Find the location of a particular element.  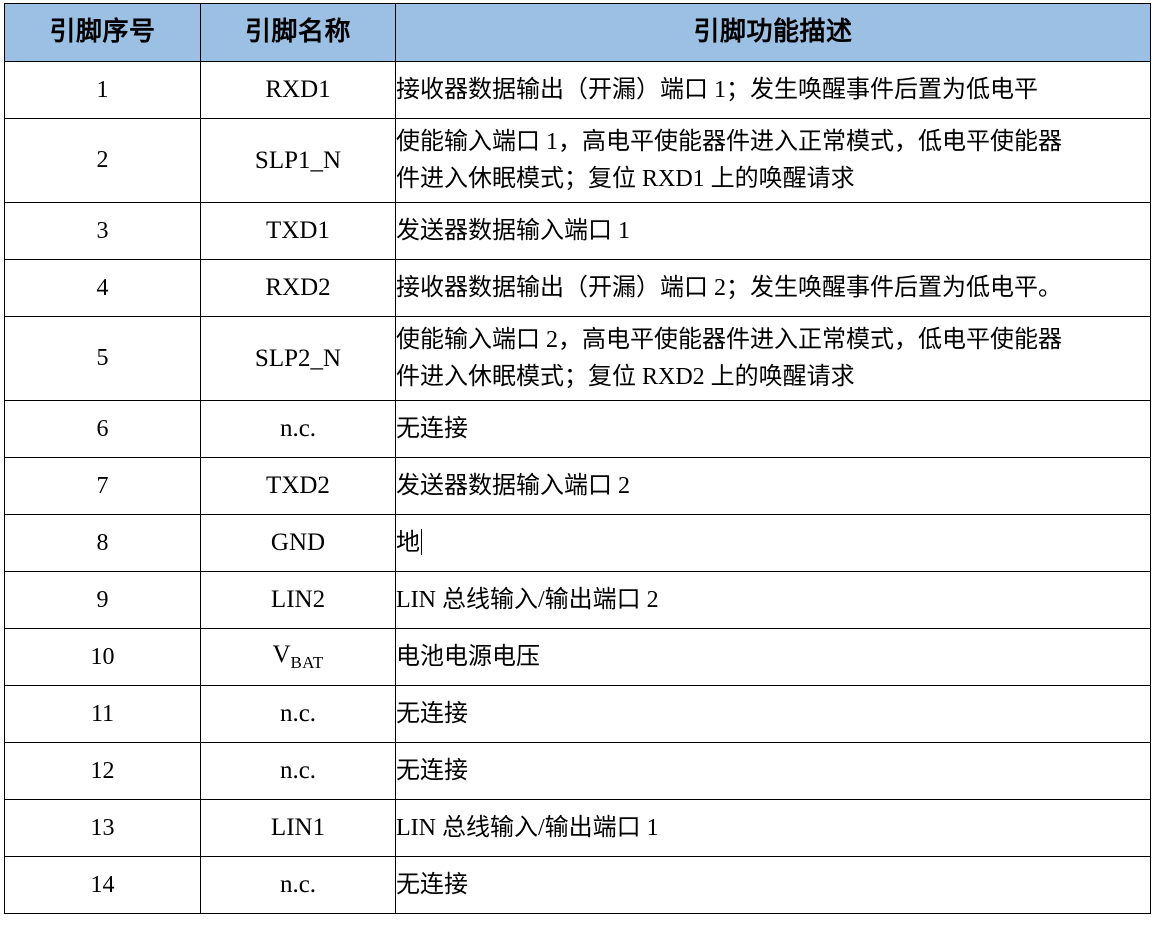

cell-pin-name: TXD2 is located at coordinates (298, 486).